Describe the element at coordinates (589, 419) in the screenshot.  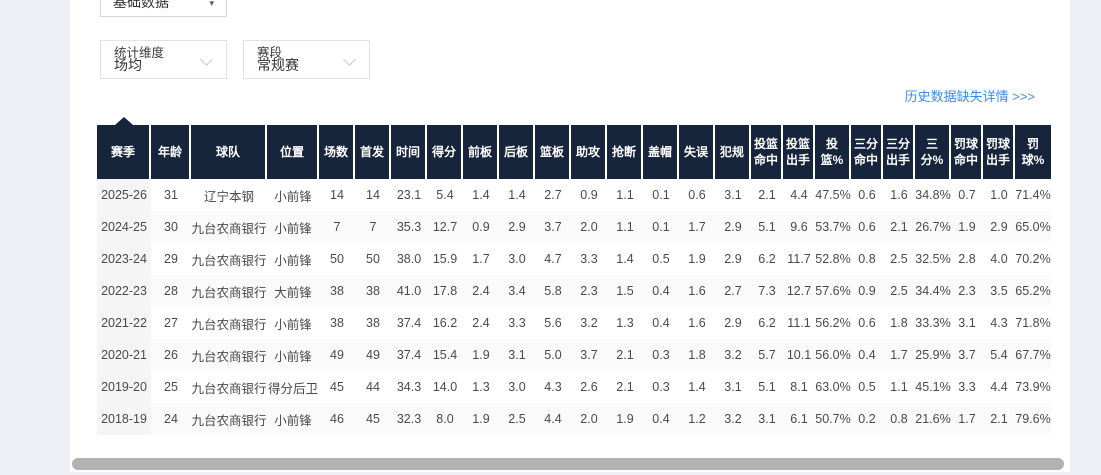
I see `stat-cell: 2.0` at that location.